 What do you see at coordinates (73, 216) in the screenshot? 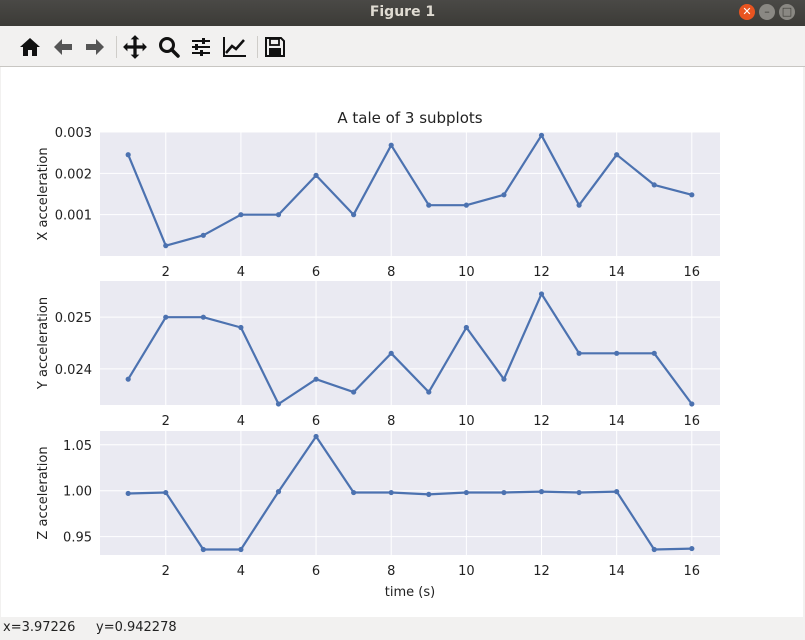
I see `y-tick-label: 0.001` at bounding box center [73, 216].